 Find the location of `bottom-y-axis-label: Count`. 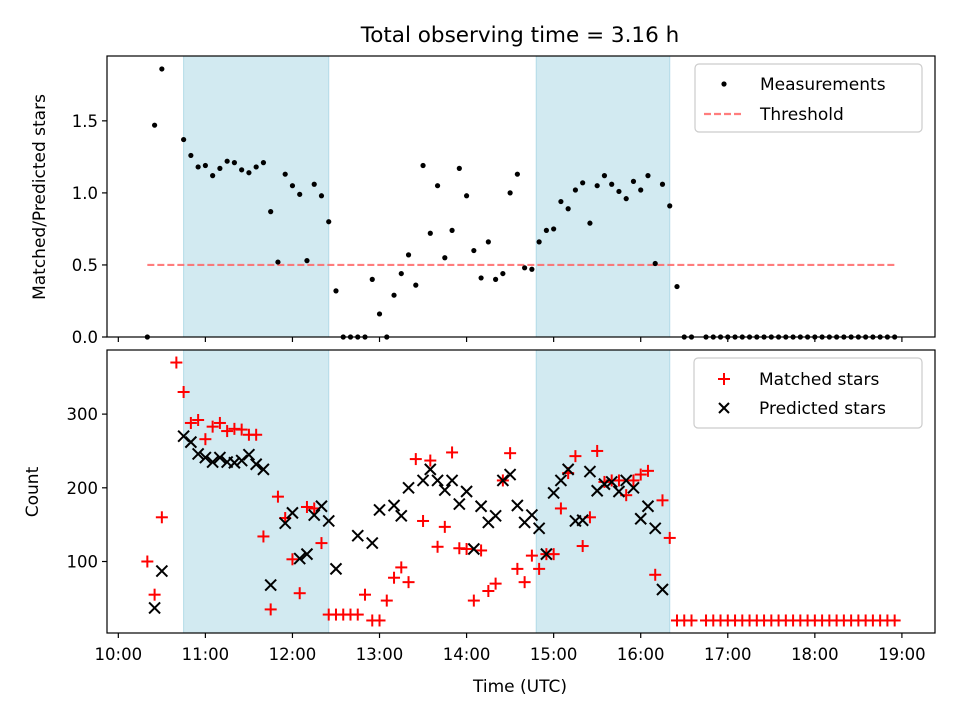

bottom-y-axis-label: Count is located at coordinates (33, 491).